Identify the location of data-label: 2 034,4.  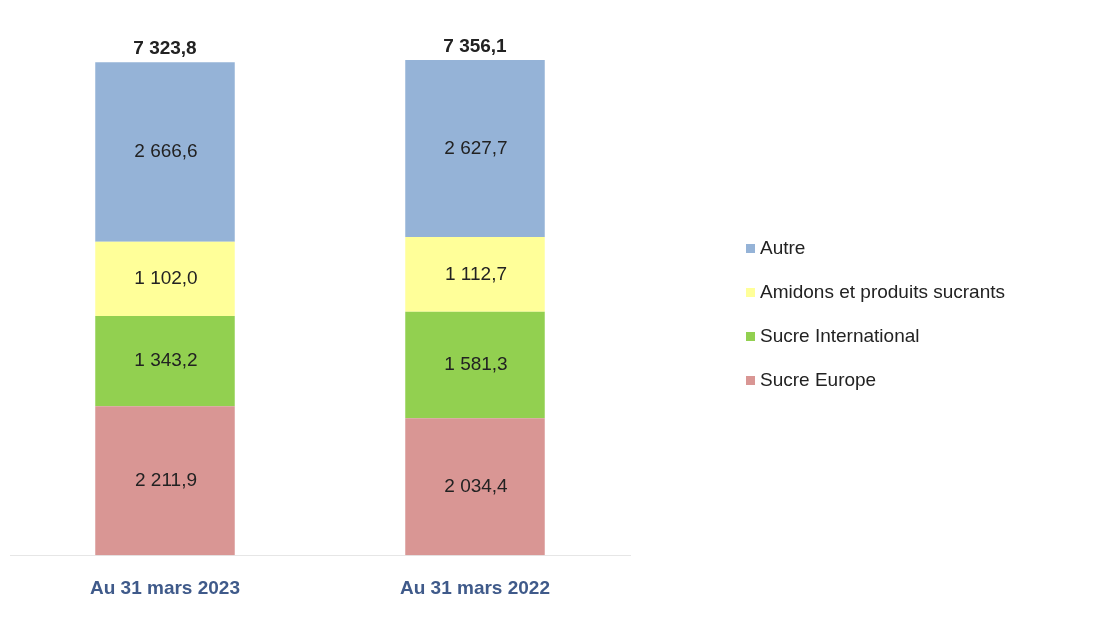
(476, 485).